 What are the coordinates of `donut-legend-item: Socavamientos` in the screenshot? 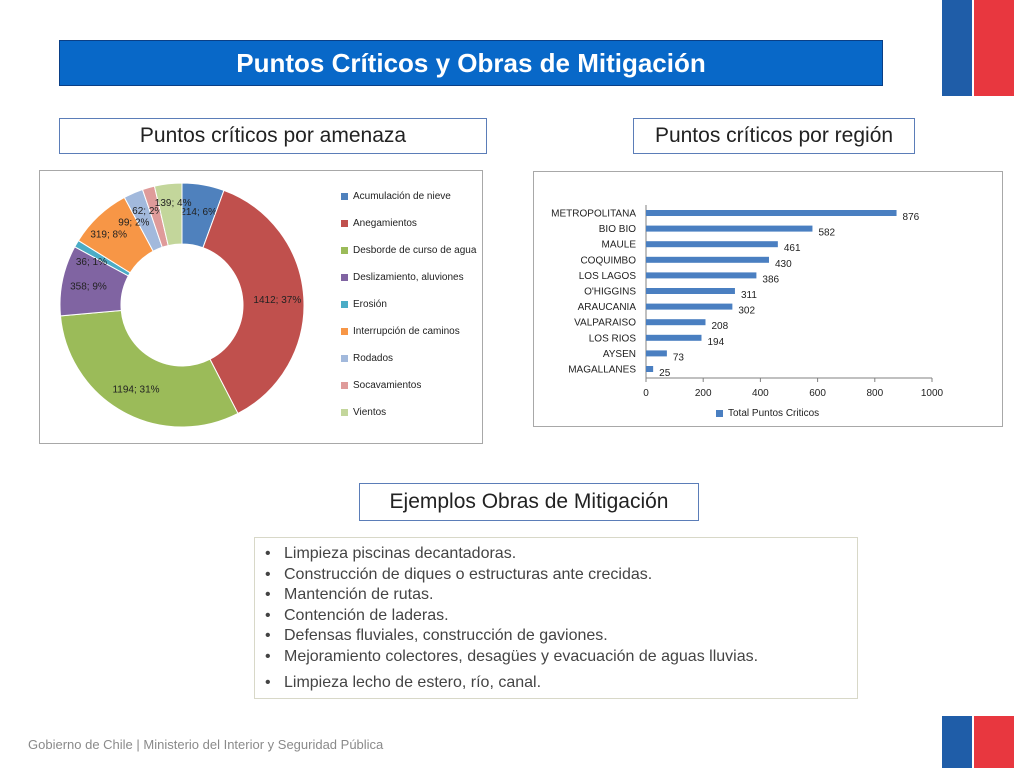 It's located at (411, 385).